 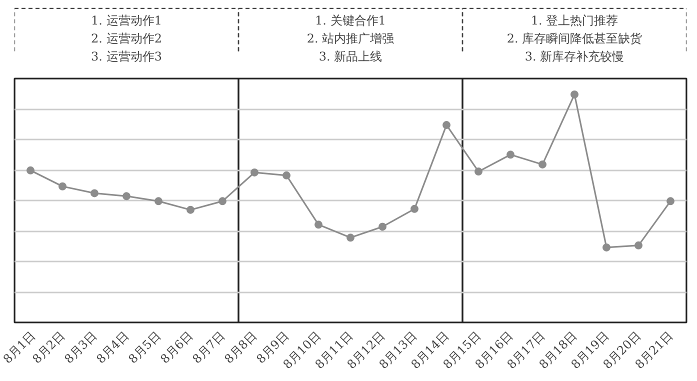 I want to click on band-label: 1. 登上热门推荐 2. 库存瞬间降低甚至缺货 3. 新库存补充较慢, so click(x=574, y=38).